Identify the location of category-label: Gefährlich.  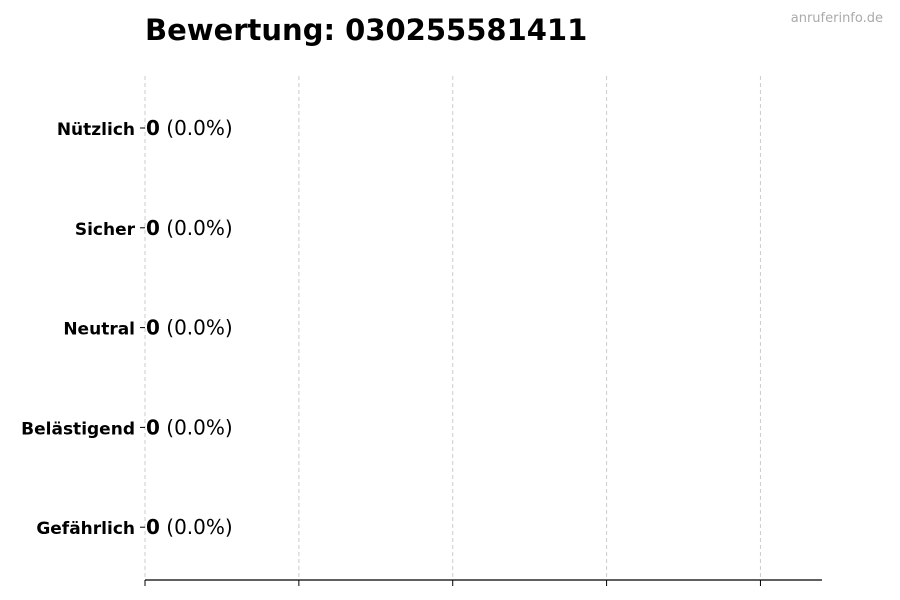
(85, 529).